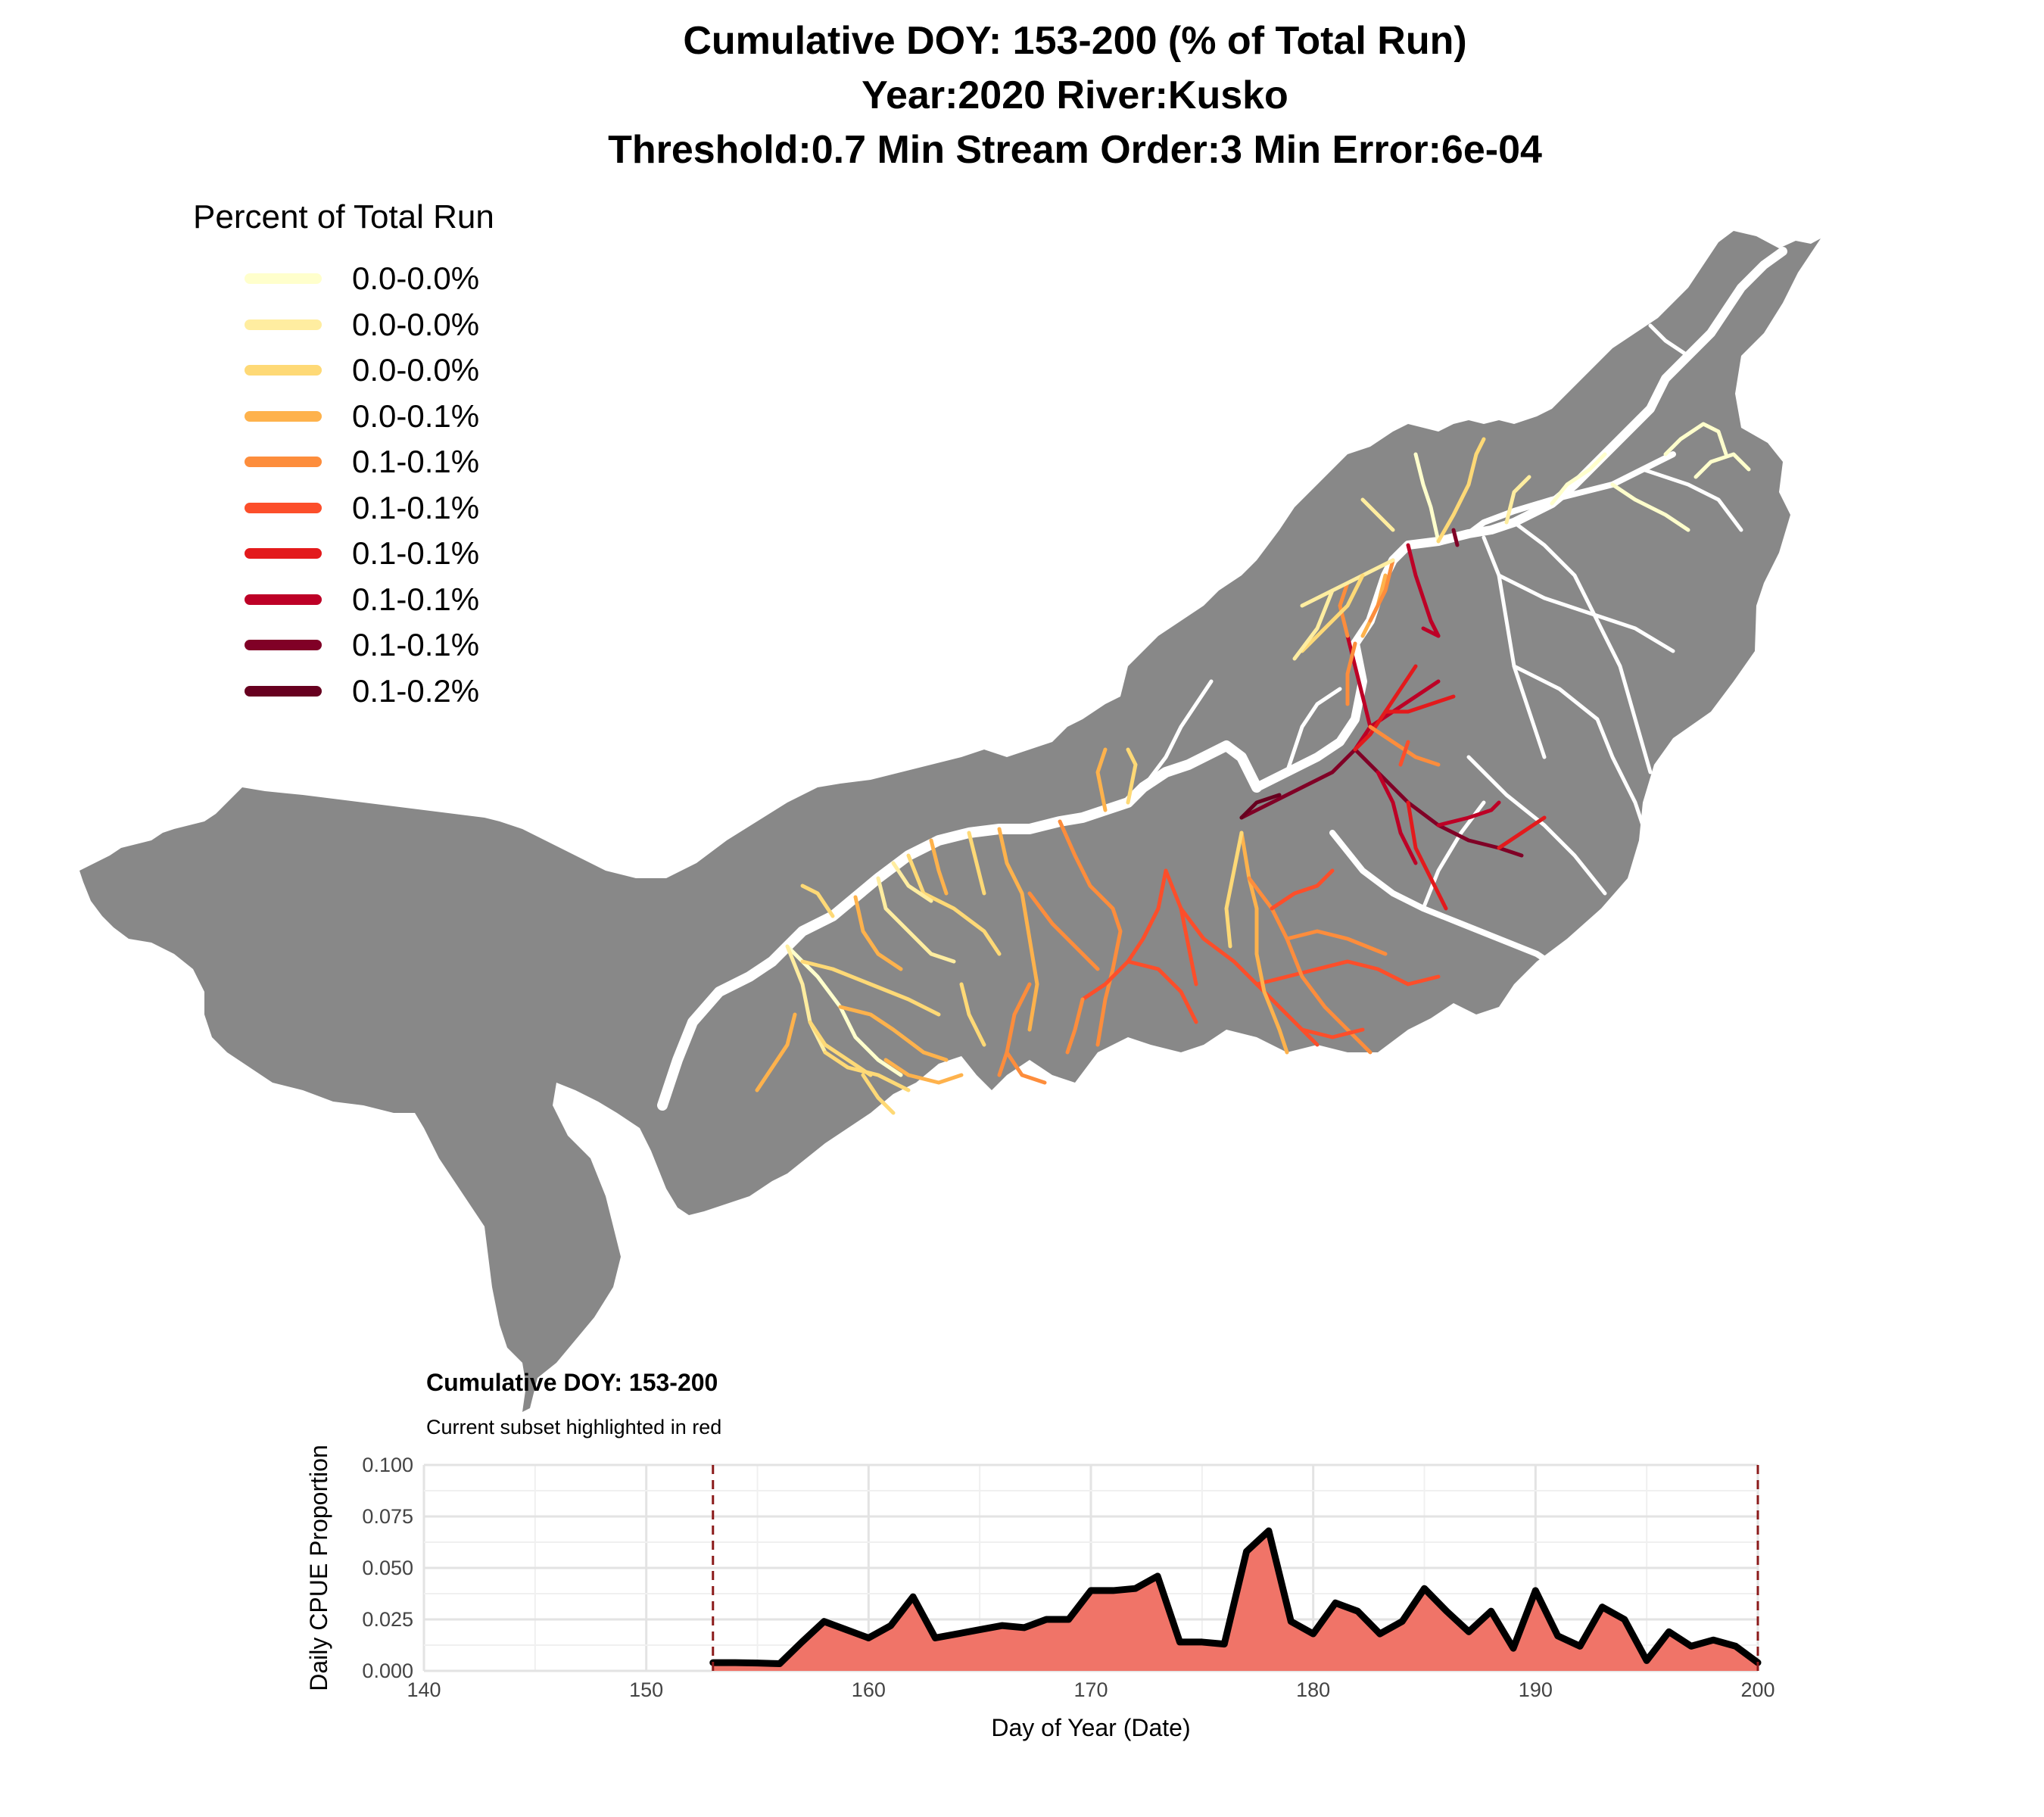 The width and height of the screenshot is (2044, 1817). Describe the element at coordinates (572, 1382) in the screenshot. I see `inset-chart-title: Cumulative DOY: 153-200` at that location.